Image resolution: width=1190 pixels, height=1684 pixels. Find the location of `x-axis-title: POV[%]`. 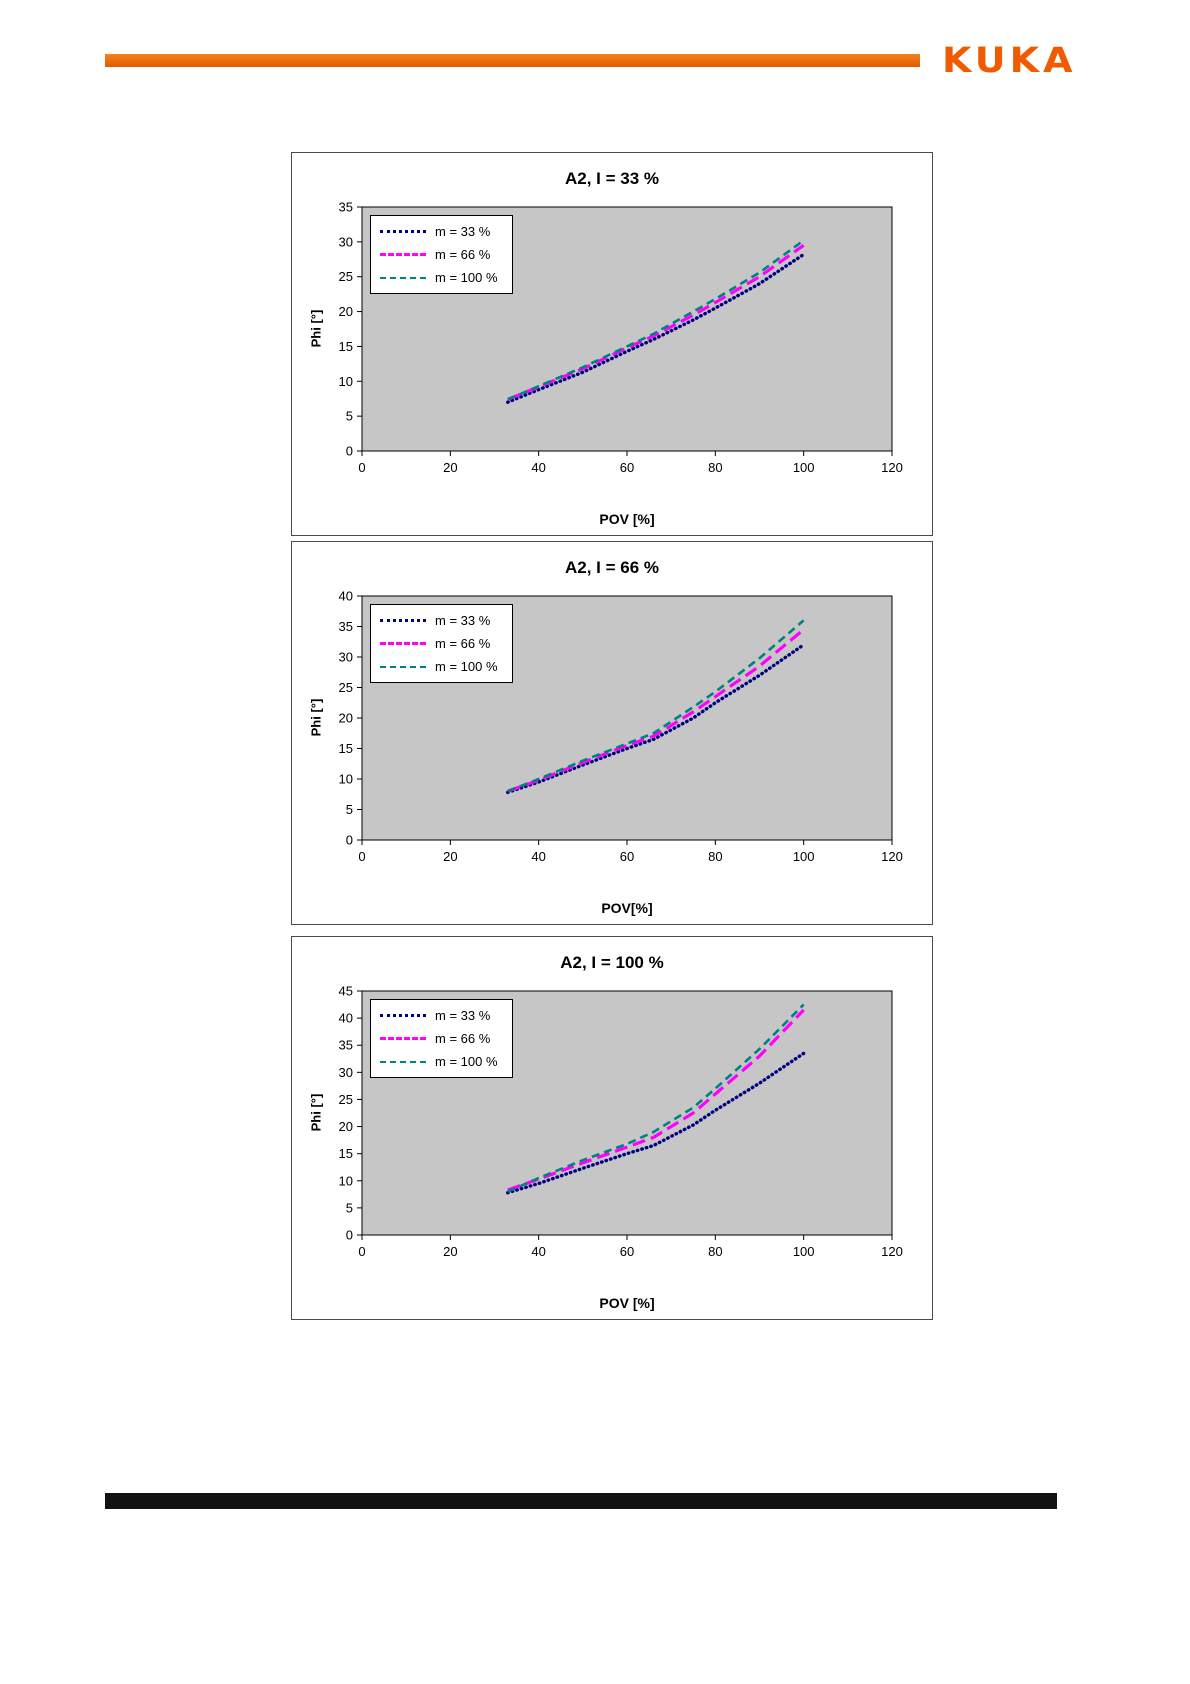

x-axis-title: POV[%] is located at coordinates (627, 908).